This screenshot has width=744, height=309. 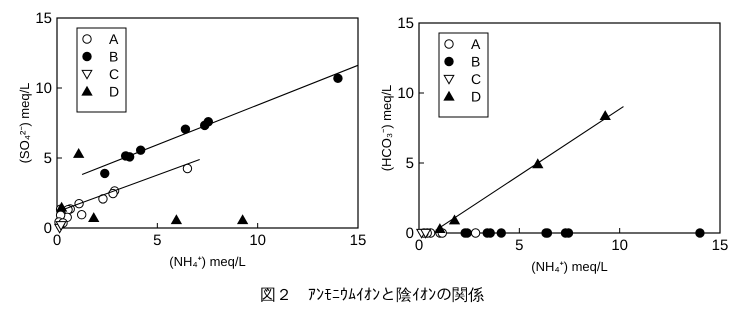 What do you see at coordinates (48, 228) in the screenshot?
I see `y-tick-label: 0` at bounding box center [48, 228].